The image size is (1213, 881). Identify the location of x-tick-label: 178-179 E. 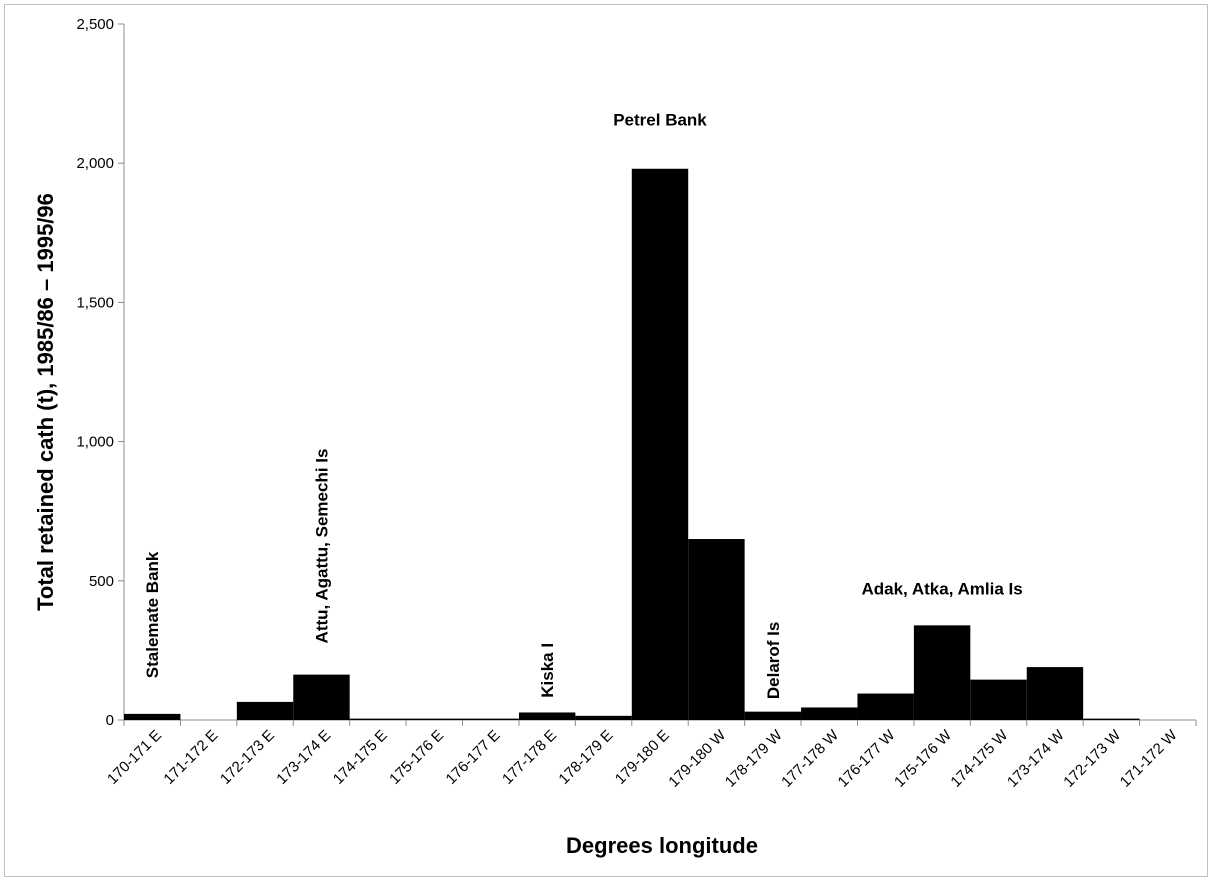
(585, 757).